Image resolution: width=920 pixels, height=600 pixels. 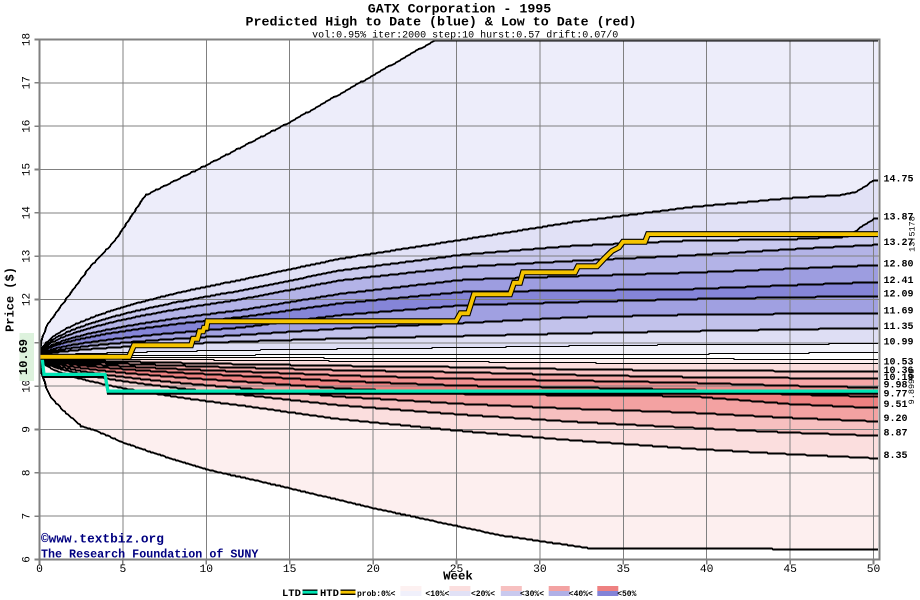 I want to click on svg-text: 25, so click(x=457, y=570).